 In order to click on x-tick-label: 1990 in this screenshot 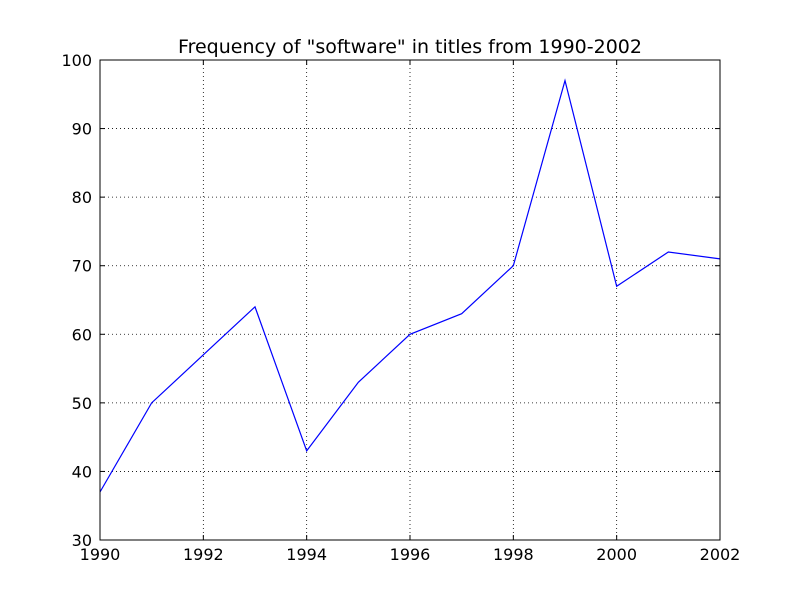, I will do `click(100, 554)`.